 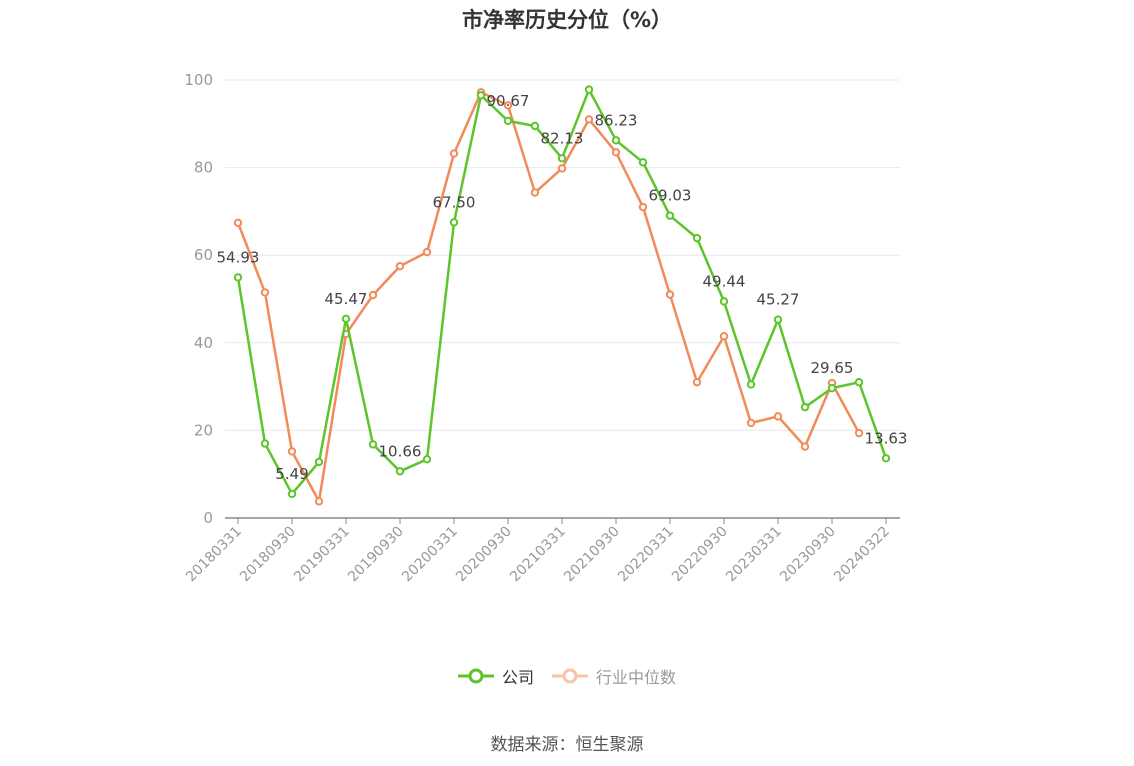 I want to click on legend: 公司 行业中位数, so click(x=567, y=676).